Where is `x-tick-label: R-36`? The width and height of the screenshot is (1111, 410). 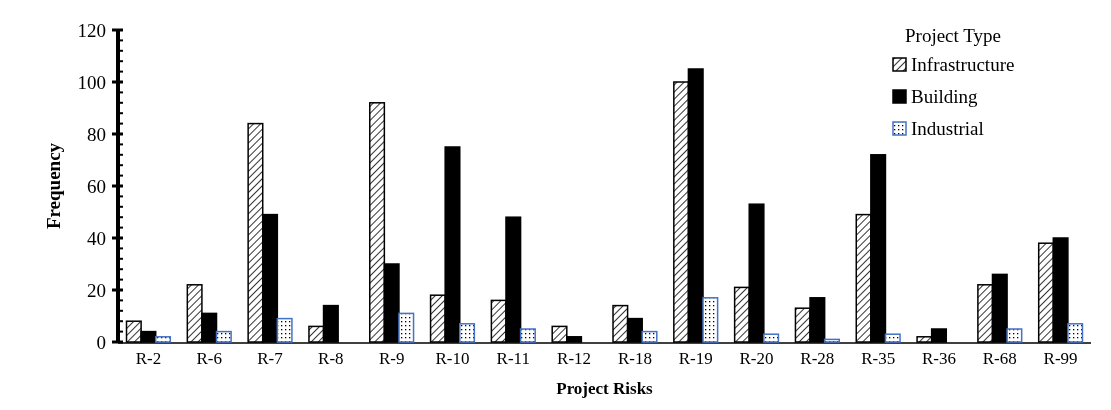
x-tick-label: R-36 is located at coordinates (938, 358).